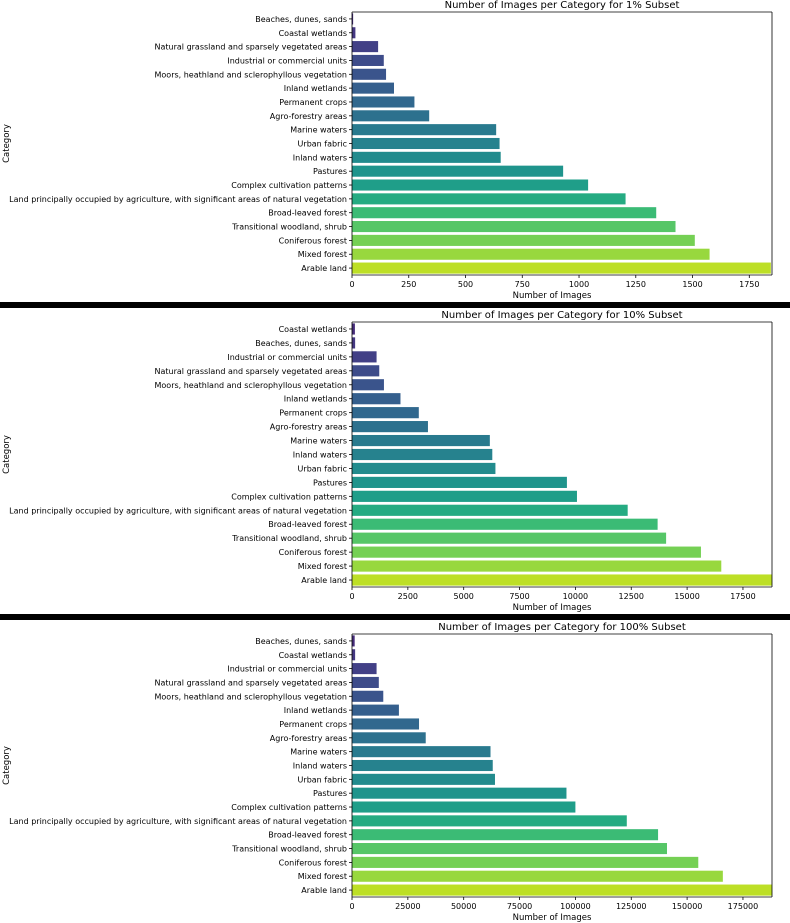  What do you see at coordinates (522, 284) in the screenshot?
I see `x-tick-label: 750` at bounding box center [522, 284].